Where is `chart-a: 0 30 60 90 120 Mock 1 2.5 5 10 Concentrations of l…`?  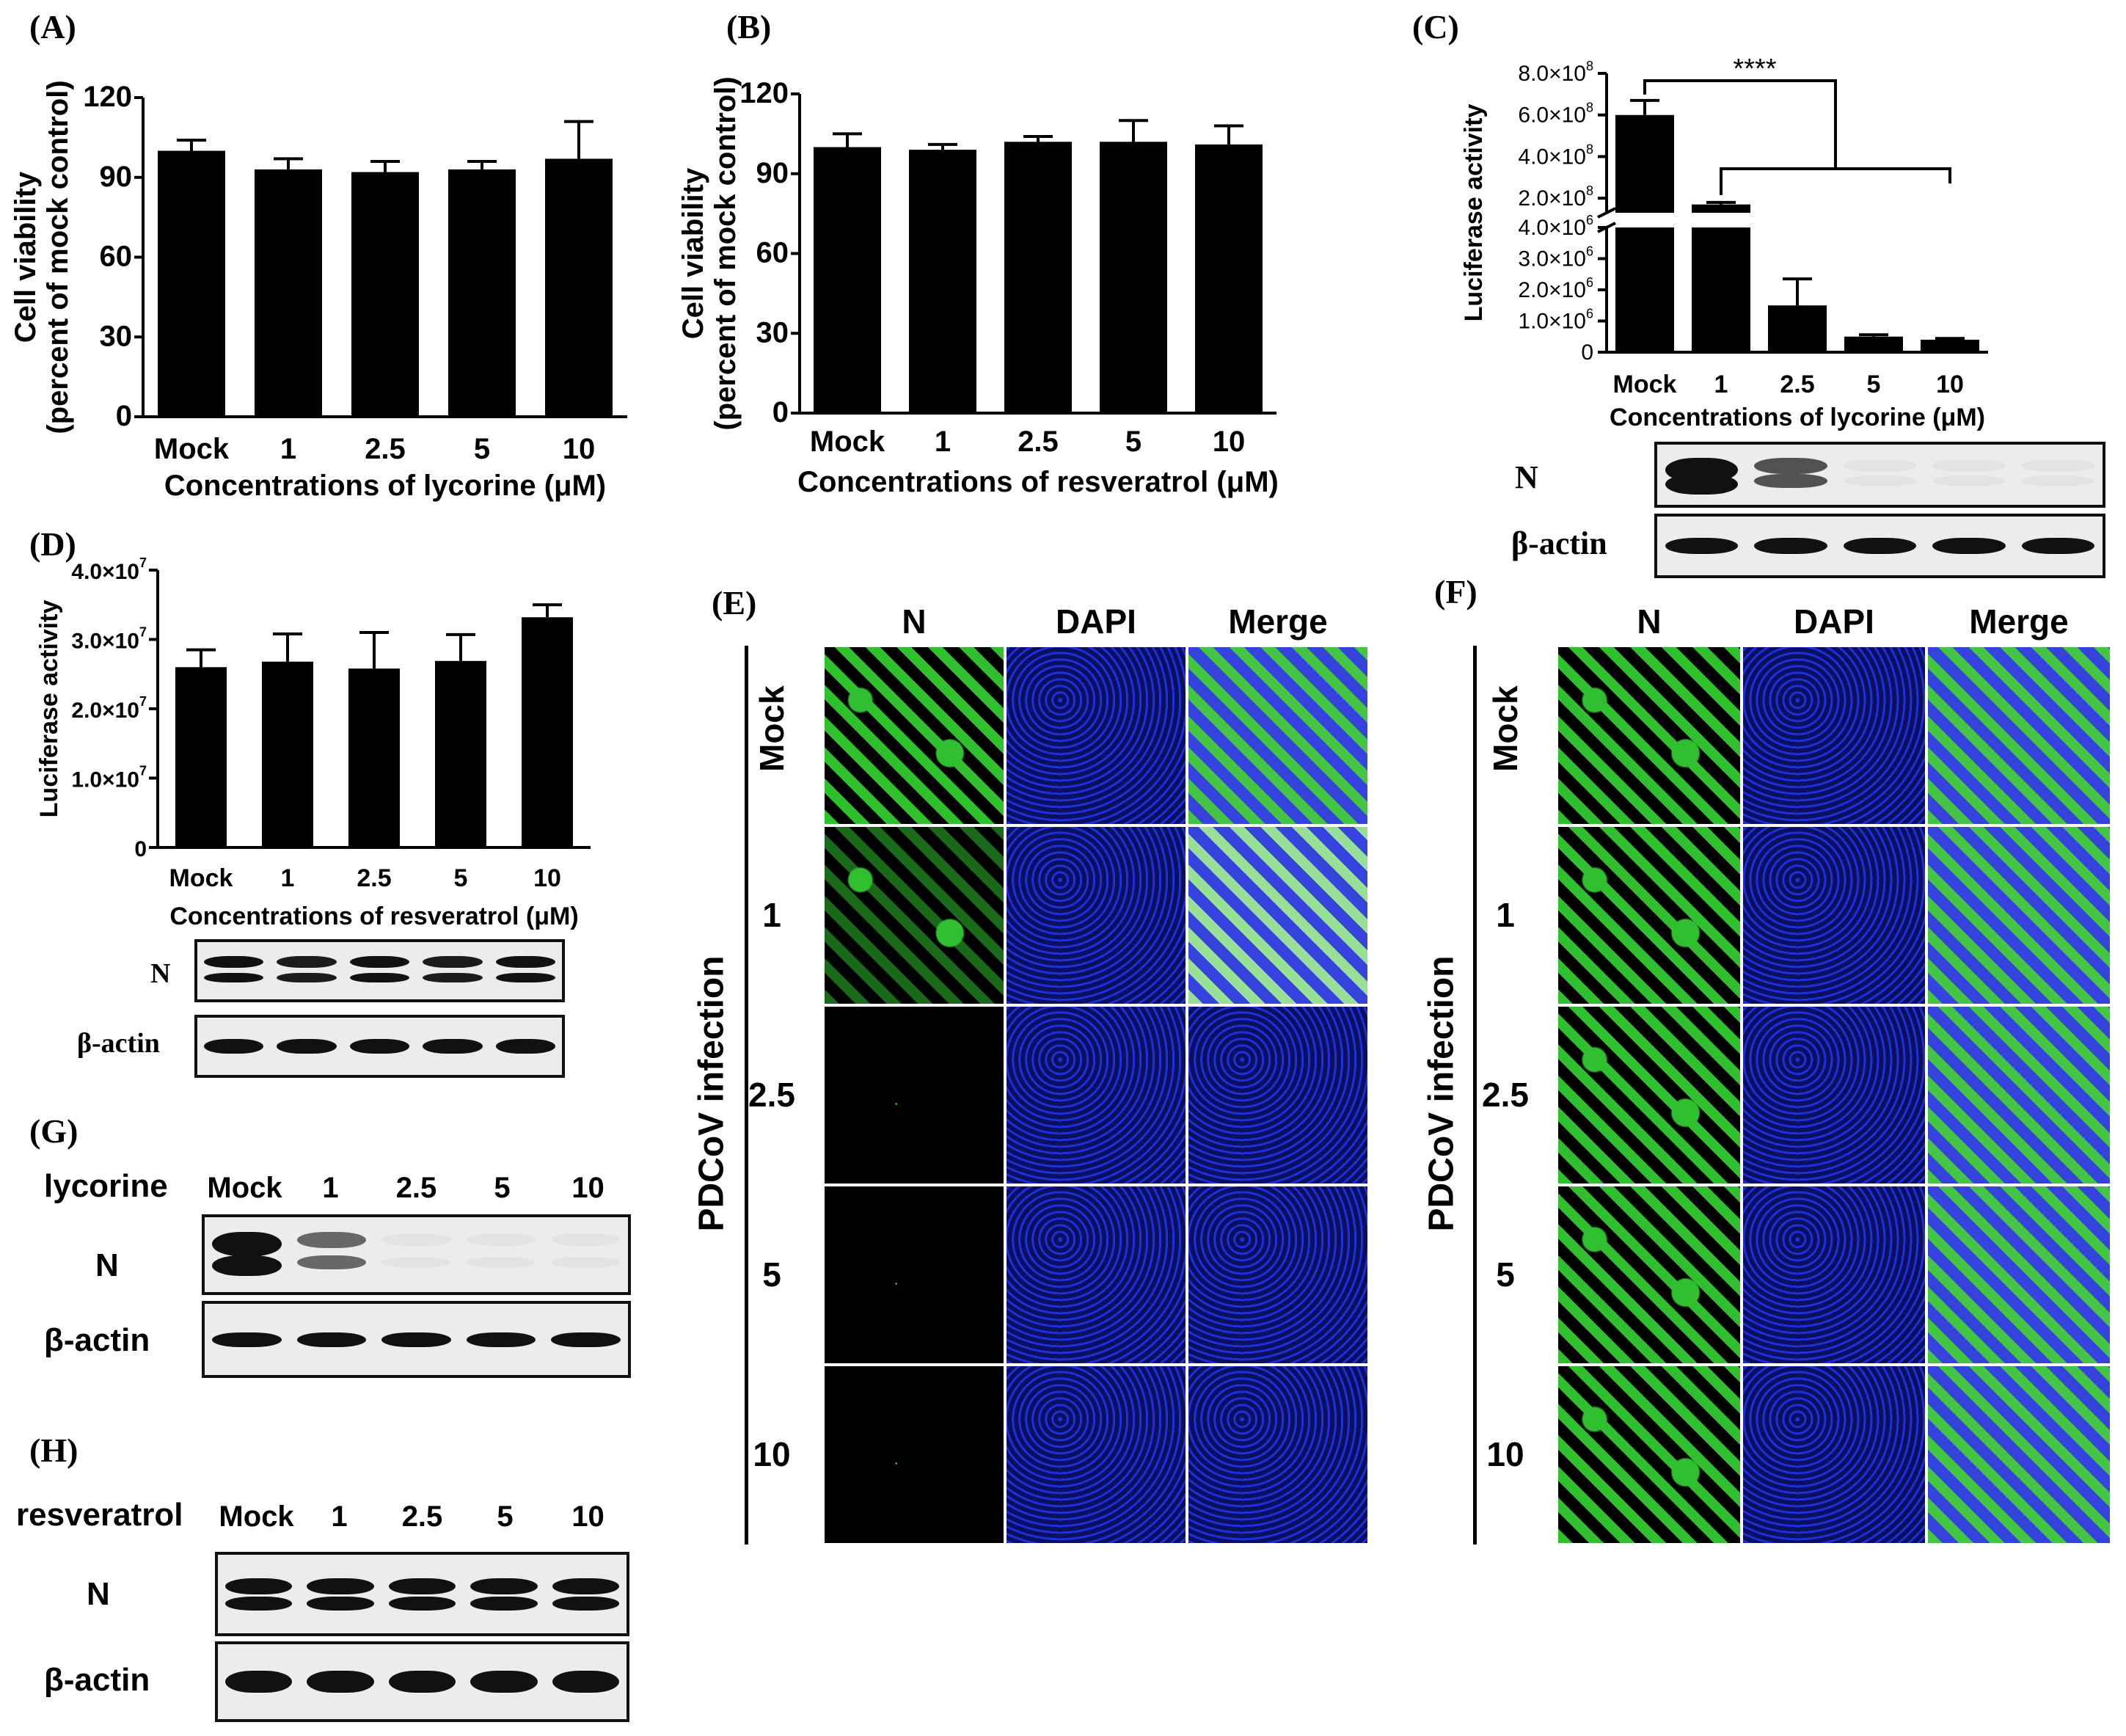
chart-a: 0 30 60 90 120 Mock 1 2.5 5 10 Concentrations of l… is located at coordinates (319, 291).